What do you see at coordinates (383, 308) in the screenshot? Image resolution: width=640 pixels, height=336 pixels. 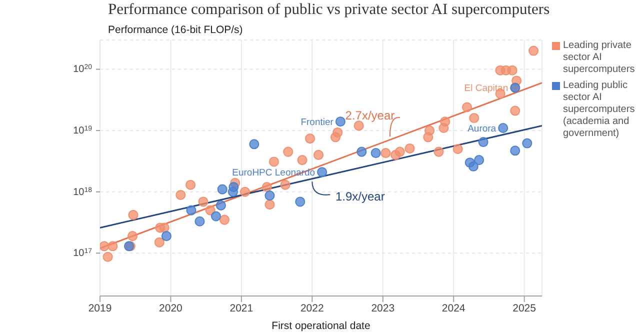 I see `x-tick-label: 2023` at bounding box center [383, 308].